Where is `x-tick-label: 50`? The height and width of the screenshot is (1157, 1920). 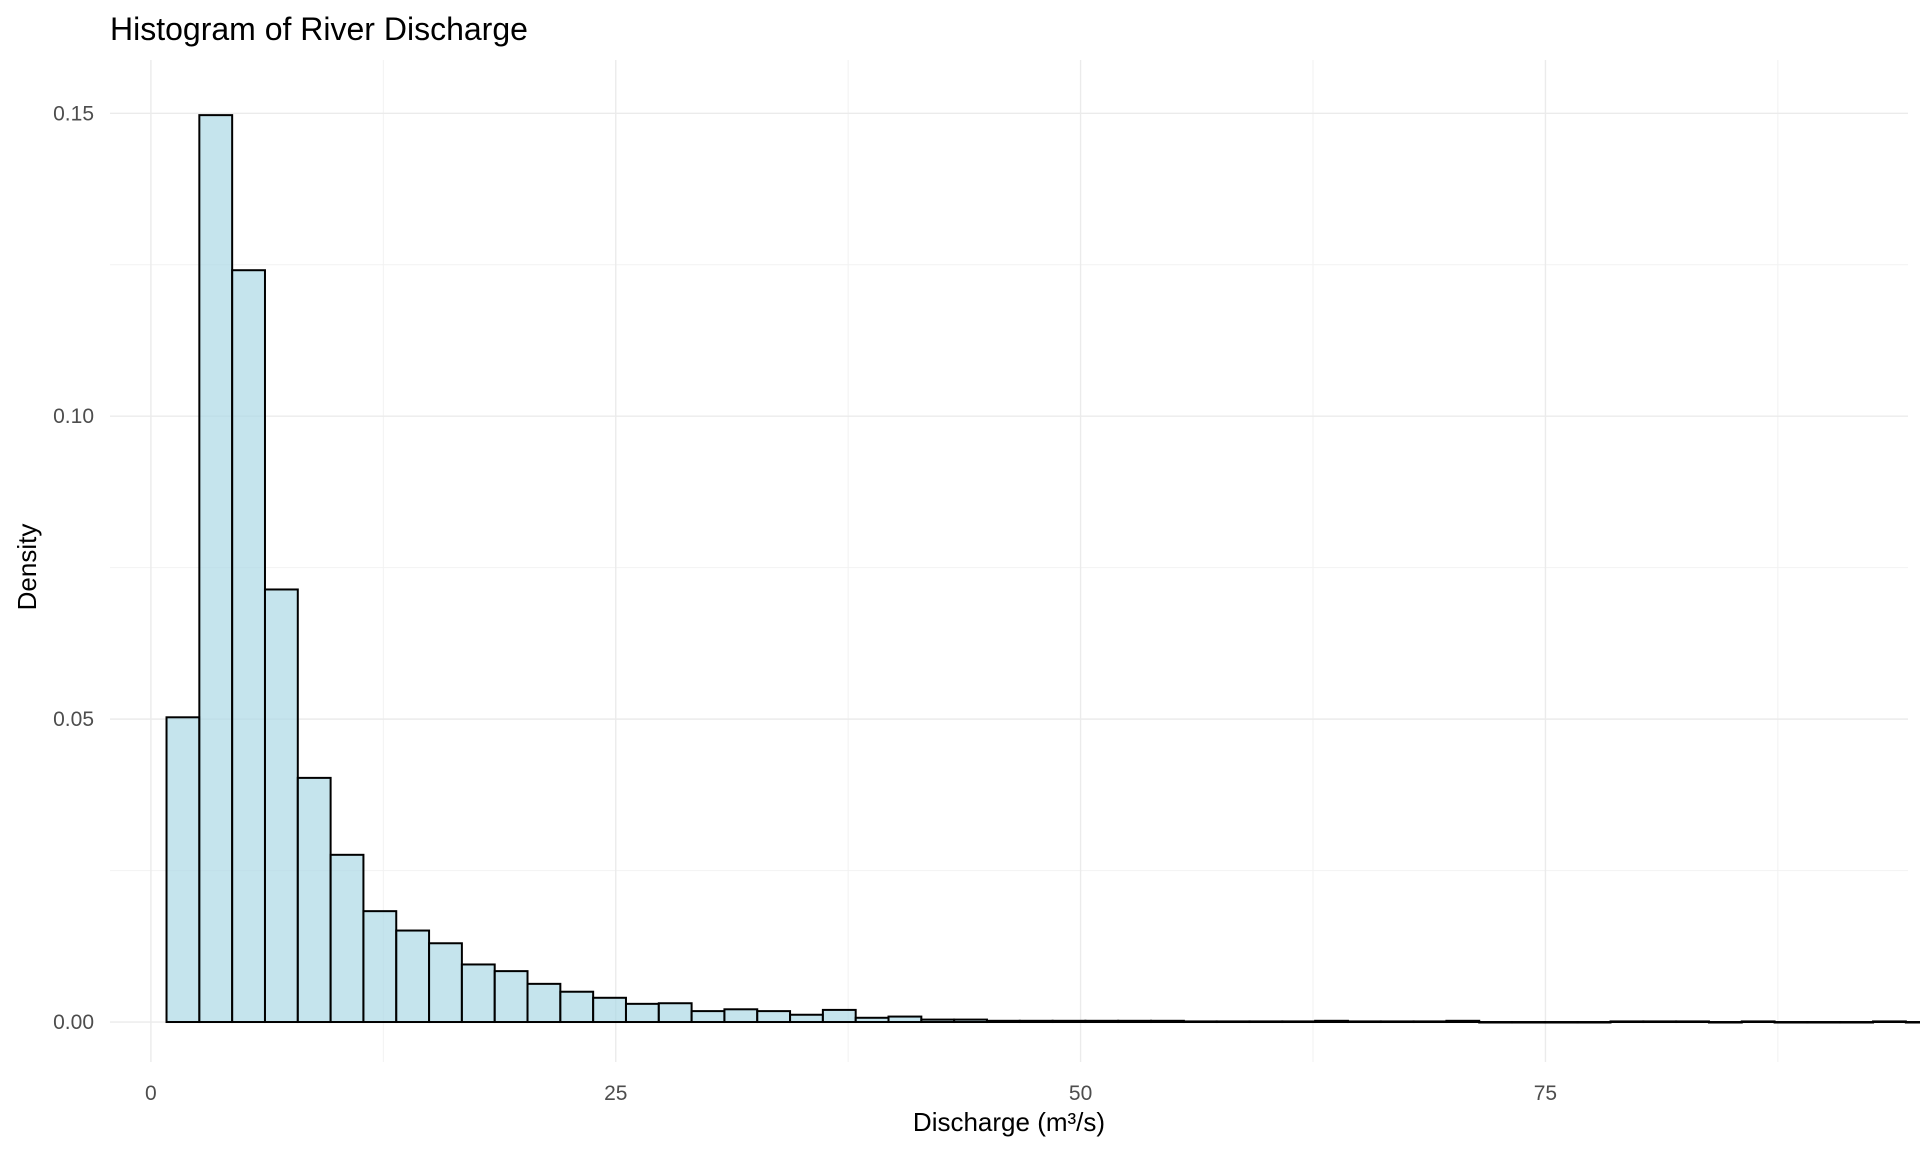
x-tick-label: 50 is located at coordinates (1080, 1093).